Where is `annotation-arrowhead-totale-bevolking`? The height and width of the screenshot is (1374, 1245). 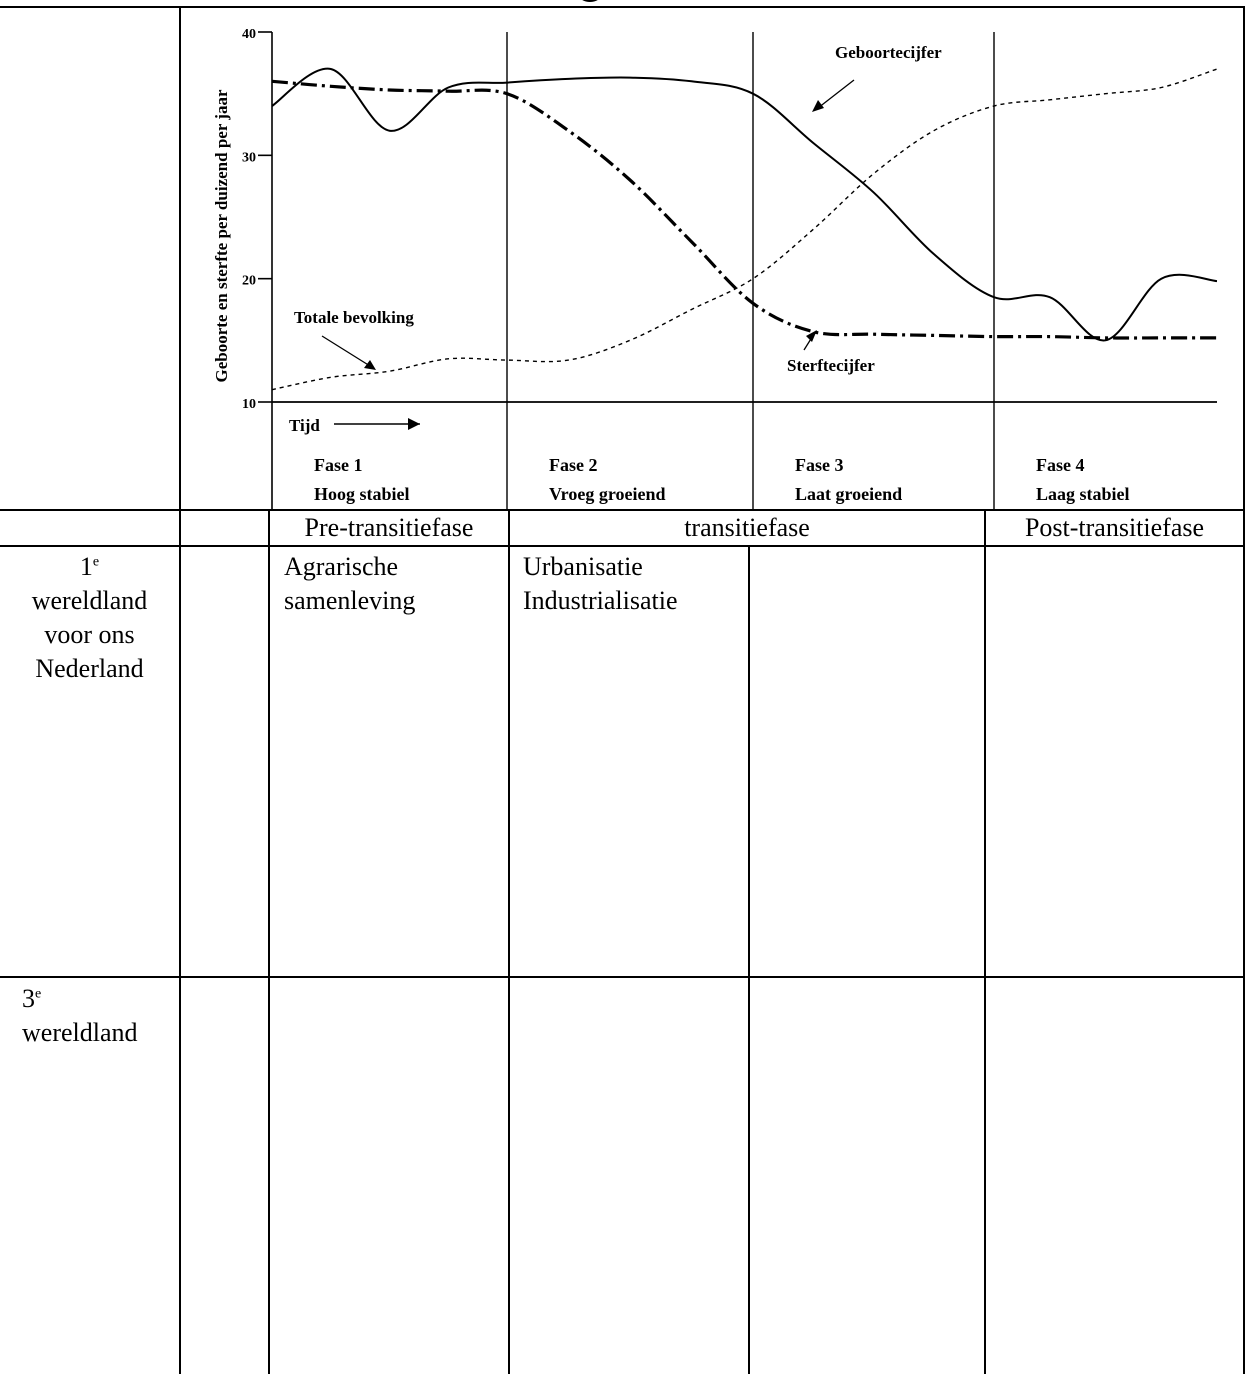 annotation-arrowhead-totale-bevolking is located at coordinates (370, 365).